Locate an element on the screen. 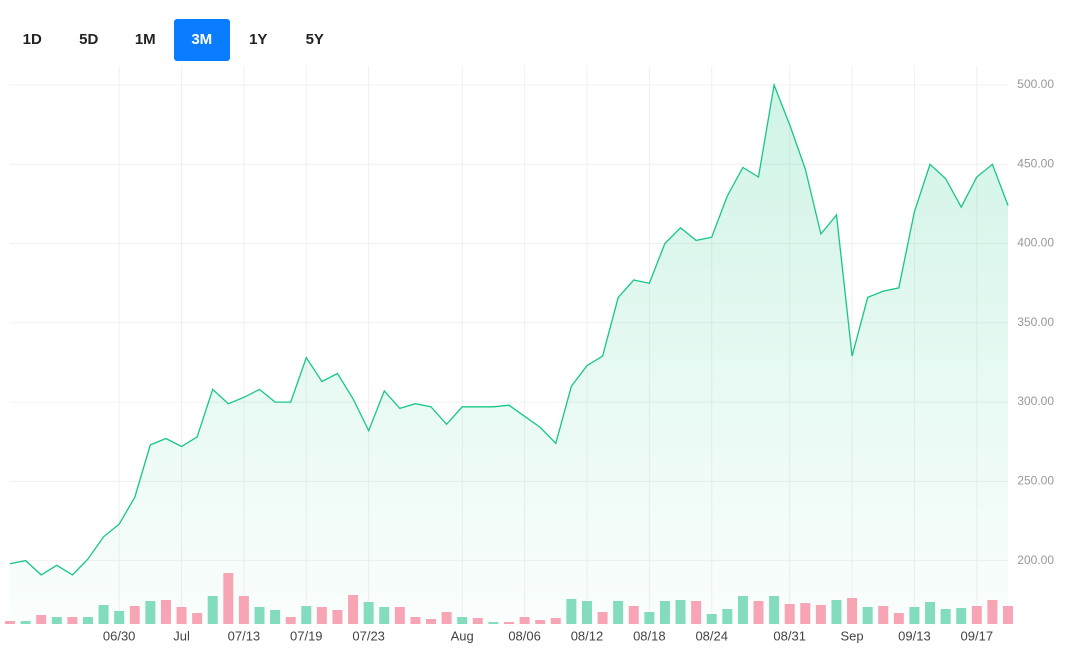 The image size is (1078, 672). x-tick-label: Jul is located at coordinates (181, 635).